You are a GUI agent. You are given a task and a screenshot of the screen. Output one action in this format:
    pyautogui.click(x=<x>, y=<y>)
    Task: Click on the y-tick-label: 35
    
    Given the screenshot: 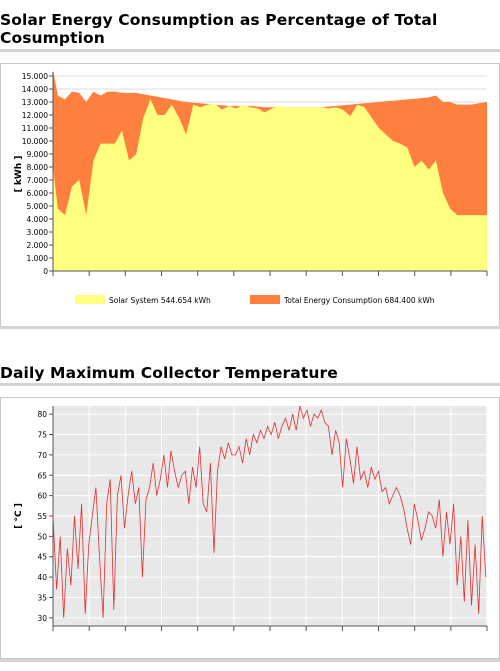 What is the action you would take?
    pyautogui.click(x=42, y=597)
    